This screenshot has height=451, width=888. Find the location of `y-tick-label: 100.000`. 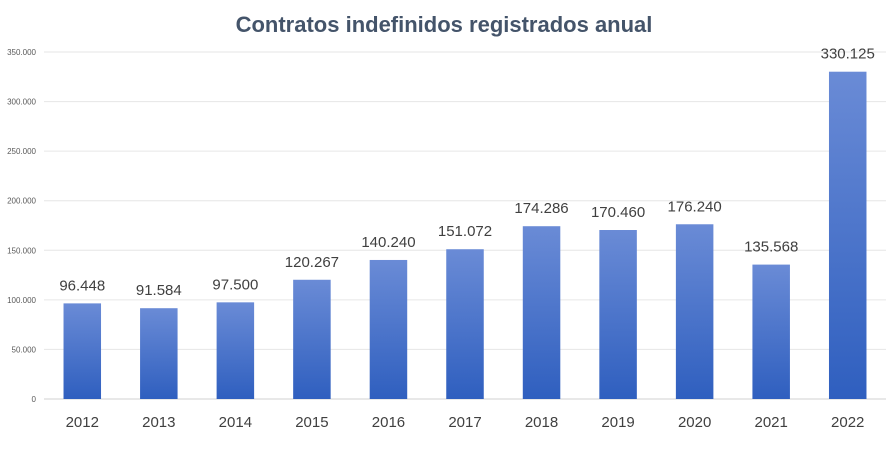

y-tick-label: 100.000 is located at coordinates (21, 300).